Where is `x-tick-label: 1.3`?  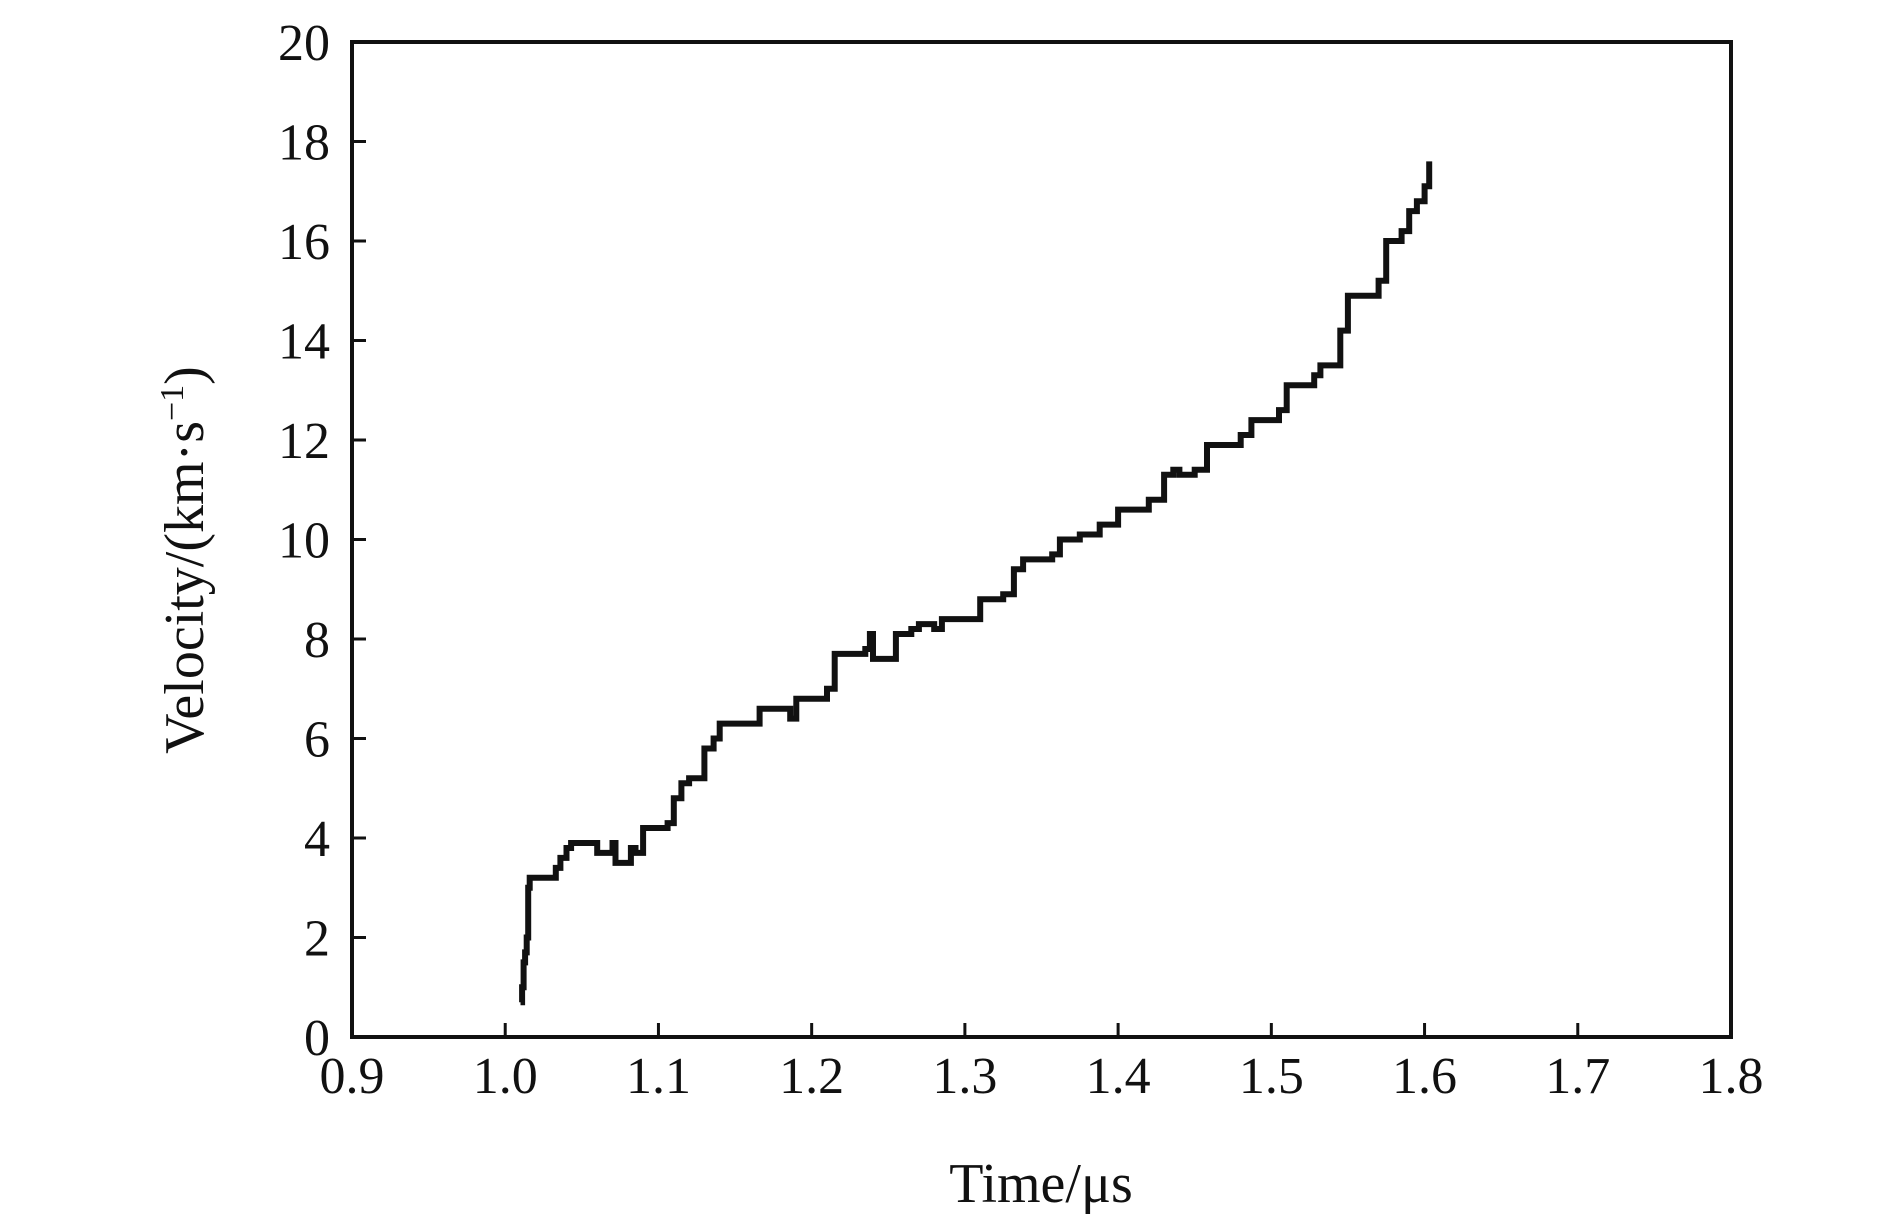 x-tick-label: 1.3 is located at coordinates (964, 1076).